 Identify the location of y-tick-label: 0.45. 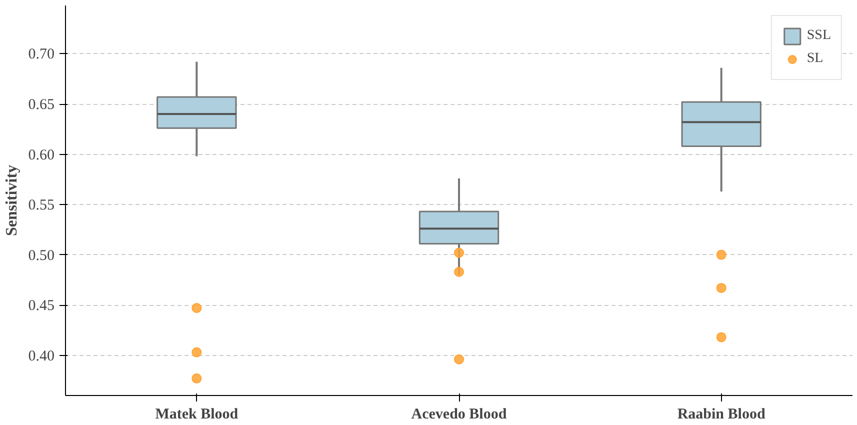
(41, 306).